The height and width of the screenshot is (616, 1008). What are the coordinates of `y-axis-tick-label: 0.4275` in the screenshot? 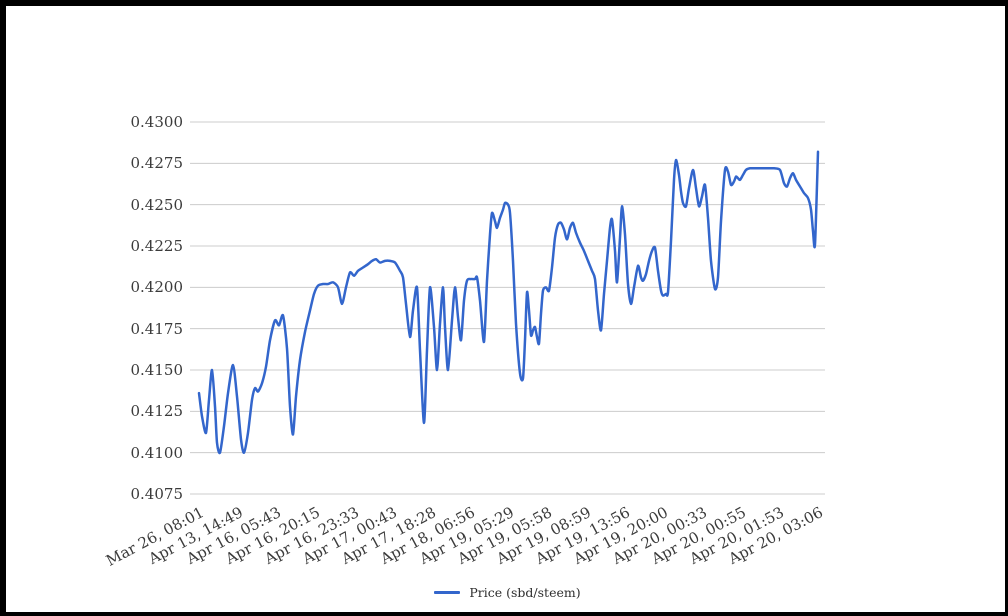 It's located at (157, 163).